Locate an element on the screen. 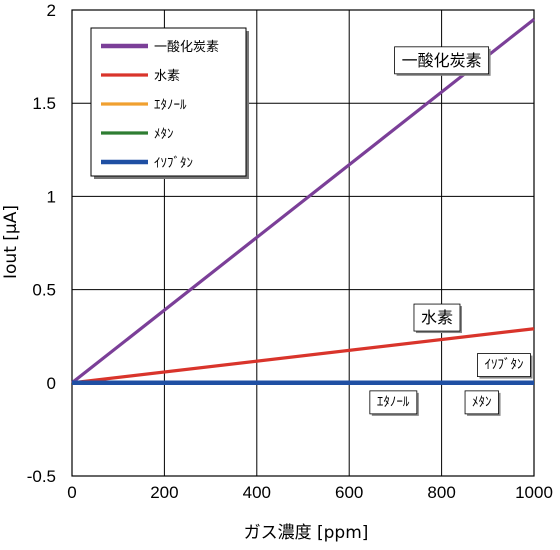 This screenshot has height=550, width=560. y-axis-label: Iout [μA] is located at coordinates (11, 242).